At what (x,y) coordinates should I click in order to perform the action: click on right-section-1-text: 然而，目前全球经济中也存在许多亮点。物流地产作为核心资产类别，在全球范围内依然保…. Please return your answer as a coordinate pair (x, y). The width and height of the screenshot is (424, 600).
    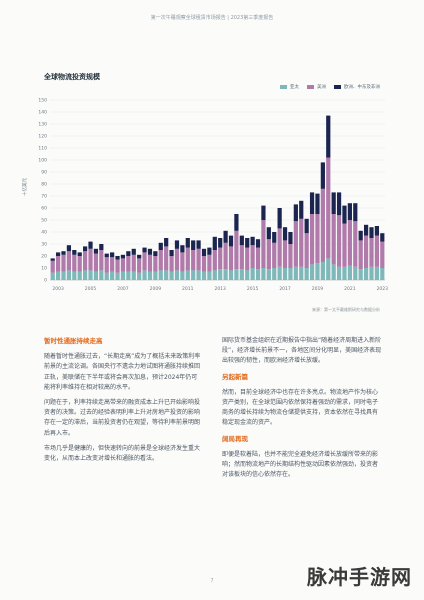
    Looking at the image, I should click on (300, 407).